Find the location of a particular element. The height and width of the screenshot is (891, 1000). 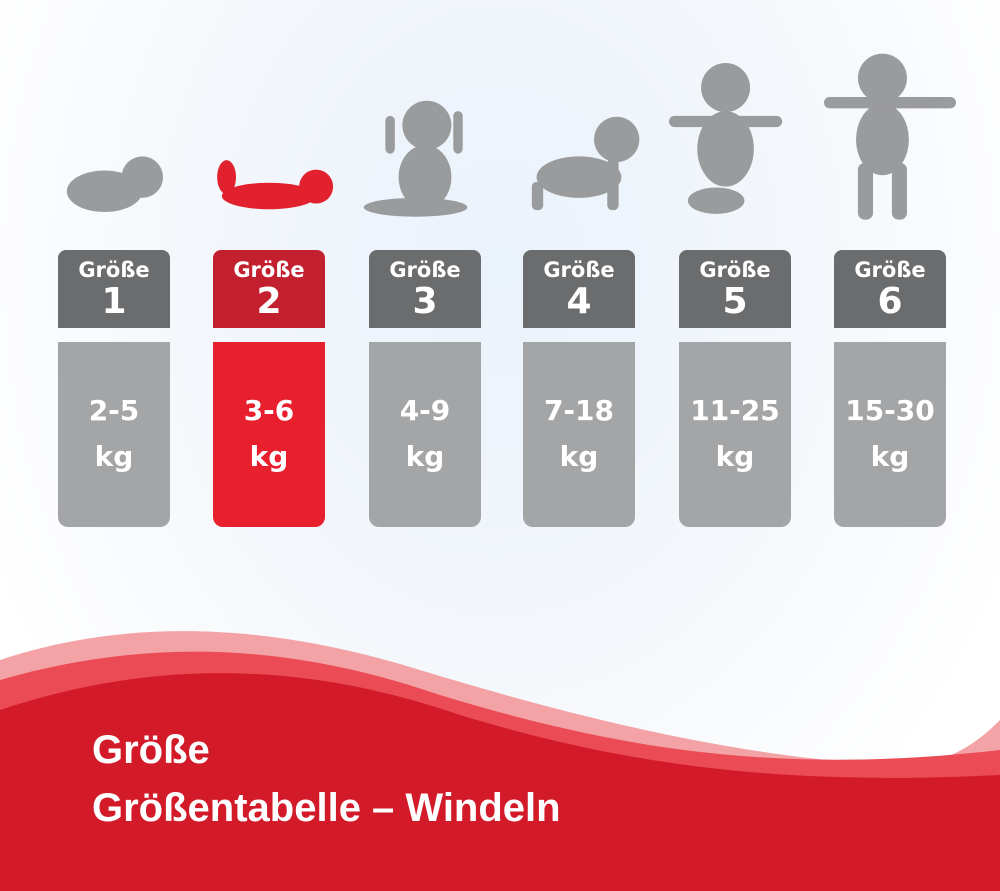

size-number: 1 is located at coordinates (114, 301).